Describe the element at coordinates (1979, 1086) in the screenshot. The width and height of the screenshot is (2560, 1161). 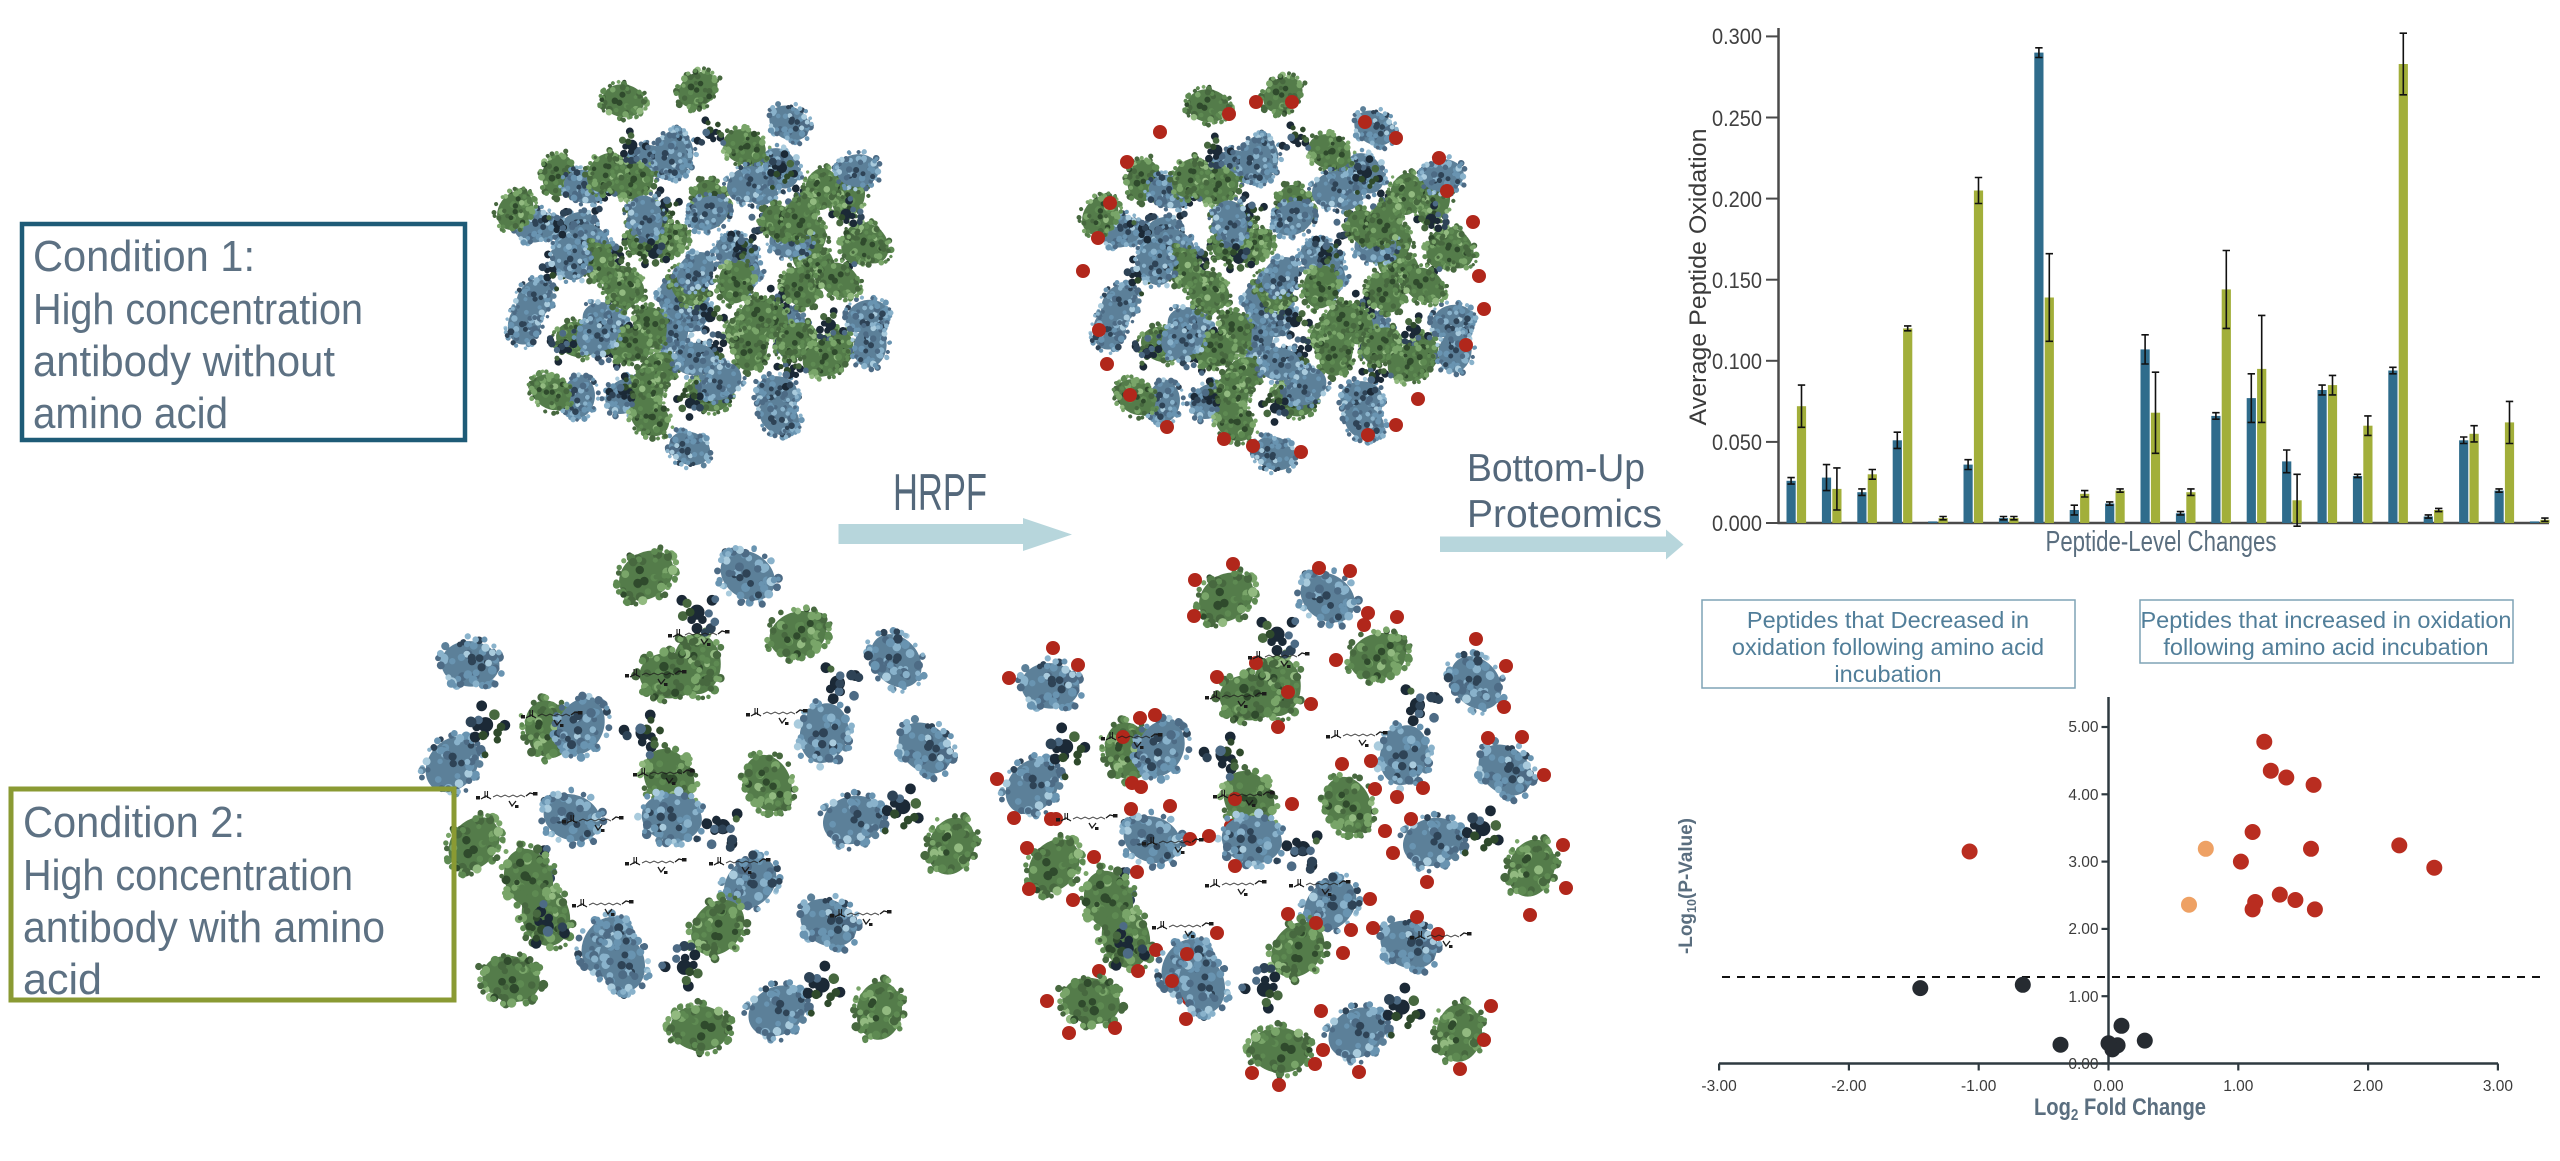
I see `svg-text: -1.00` at that location.